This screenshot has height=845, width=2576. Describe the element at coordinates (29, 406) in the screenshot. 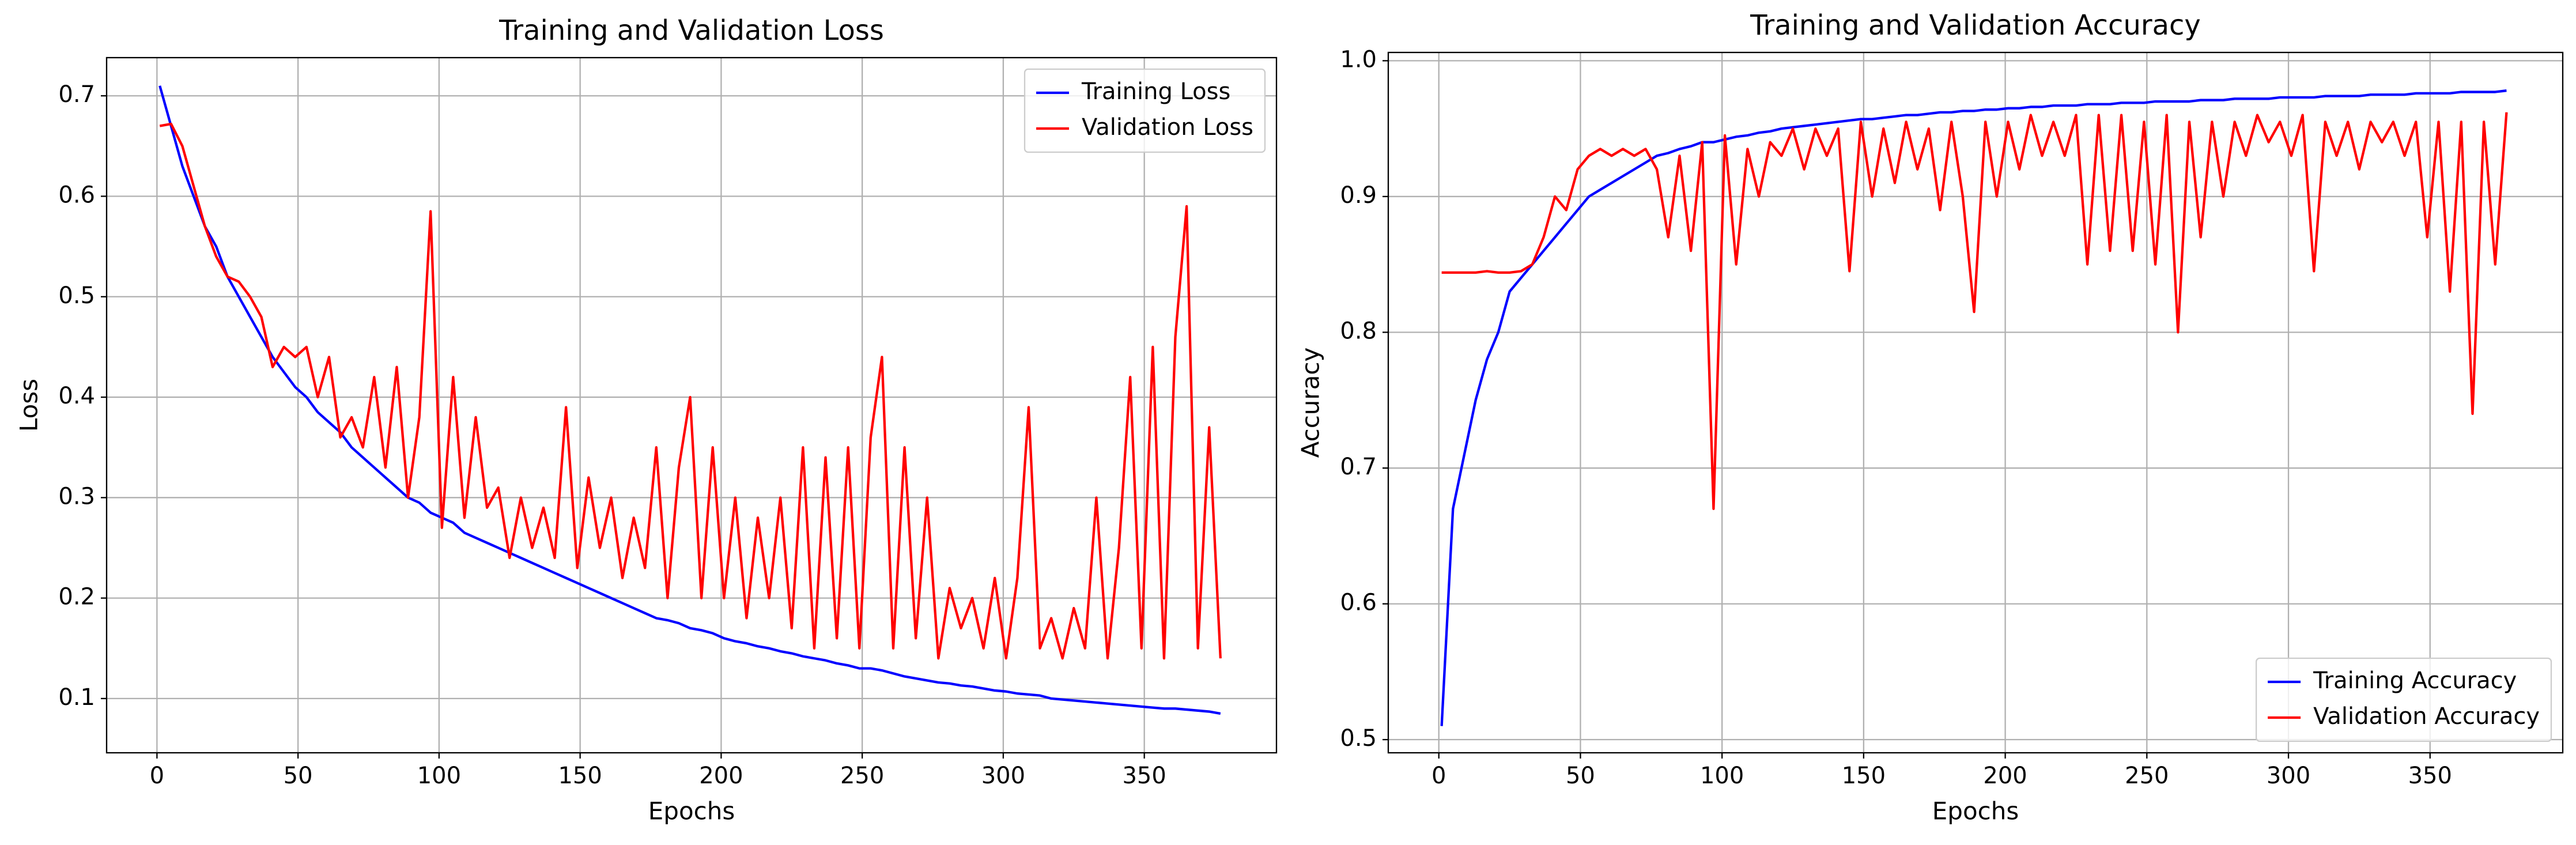

I see `y-axis-label: Loss` at that location.